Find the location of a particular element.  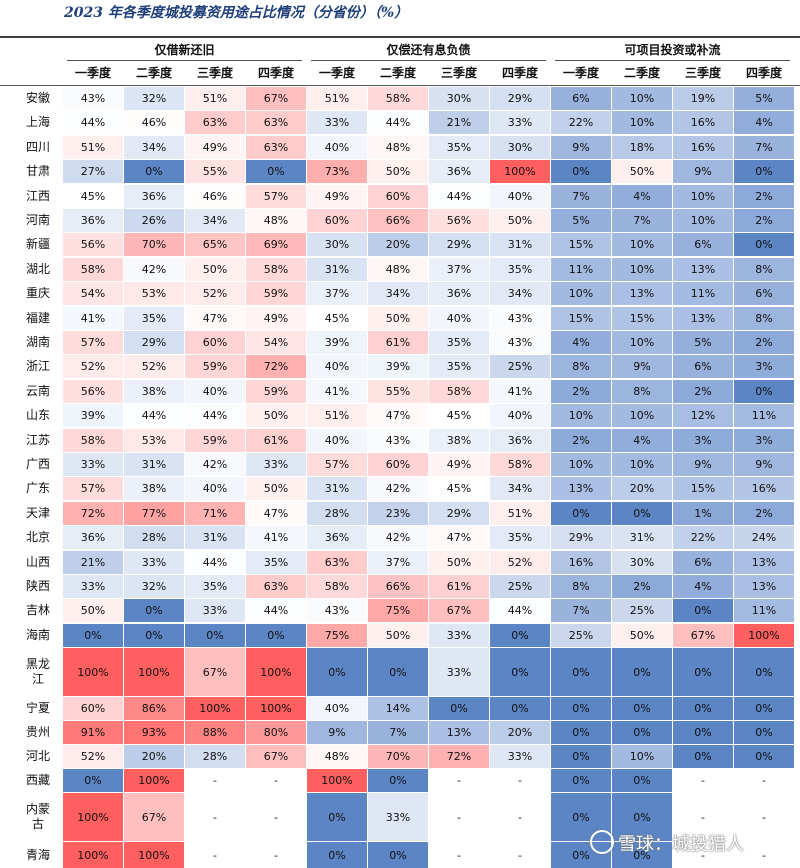

table-cell: 3% is located at coordinates (764, 367).